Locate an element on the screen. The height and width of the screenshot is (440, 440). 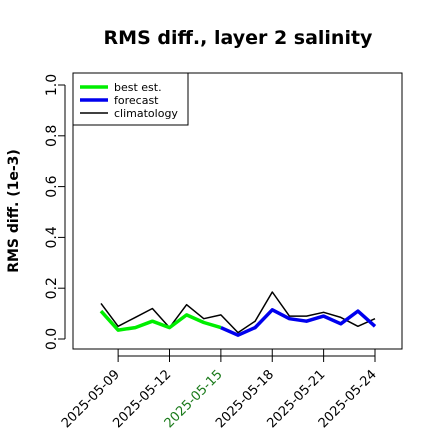
y-tick-label: 0.4 is located at coordinates (52, 237).